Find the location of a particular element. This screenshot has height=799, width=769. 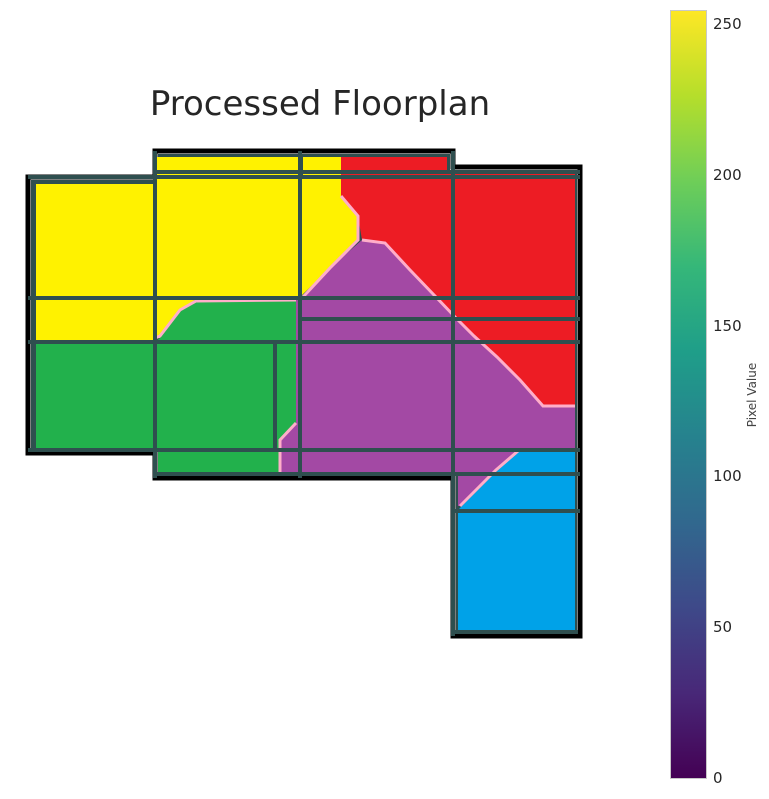

colorbar is located at coordinates (688, 394).